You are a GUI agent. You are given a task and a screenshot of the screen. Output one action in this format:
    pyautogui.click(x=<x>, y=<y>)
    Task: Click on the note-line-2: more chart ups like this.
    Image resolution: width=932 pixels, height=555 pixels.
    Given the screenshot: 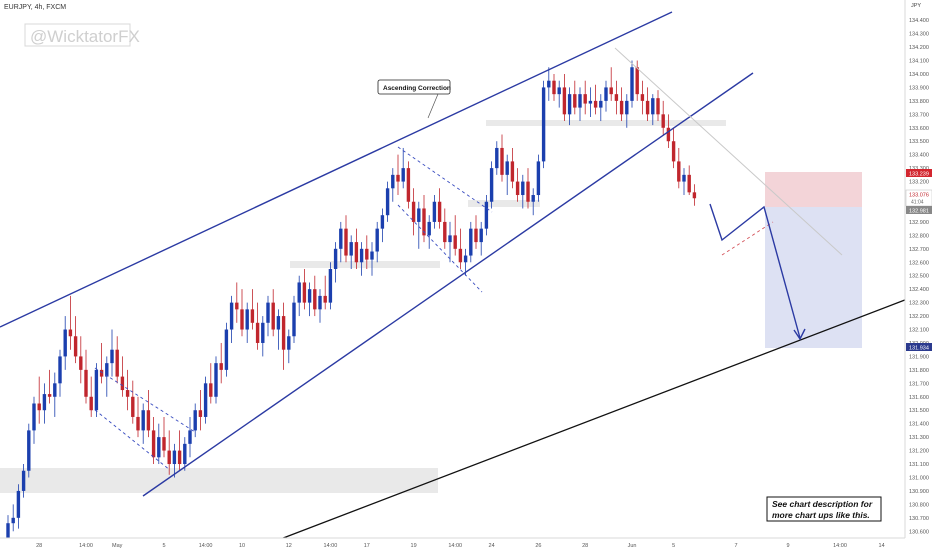 What is the action you would take?
    pyautogui.click(x=821, y=515)
    